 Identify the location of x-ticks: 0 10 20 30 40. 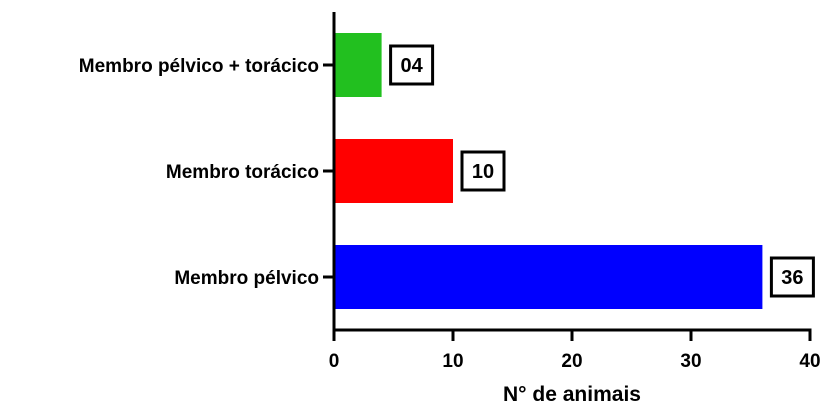
(575, 351).